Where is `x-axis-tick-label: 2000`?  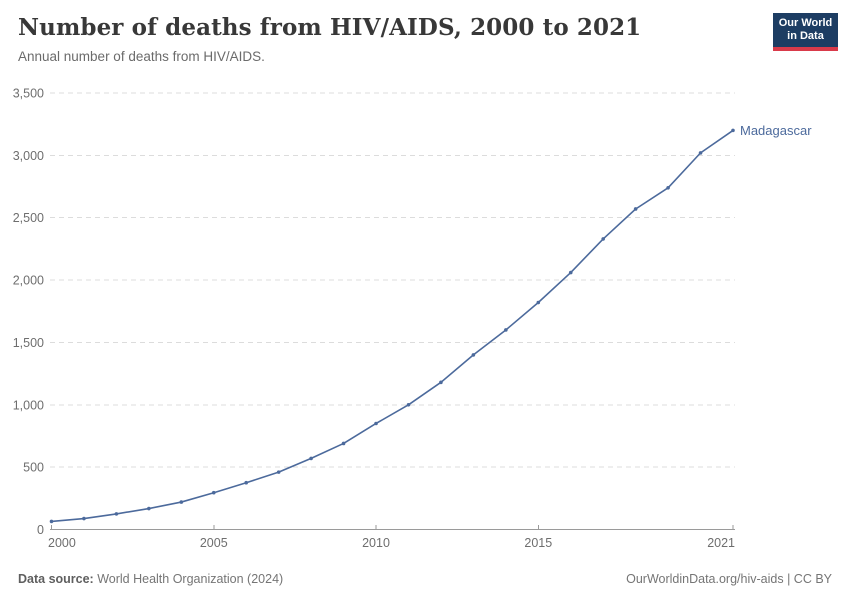 x-axis-tick-label: 2000 is located at coordinates (62, 543).